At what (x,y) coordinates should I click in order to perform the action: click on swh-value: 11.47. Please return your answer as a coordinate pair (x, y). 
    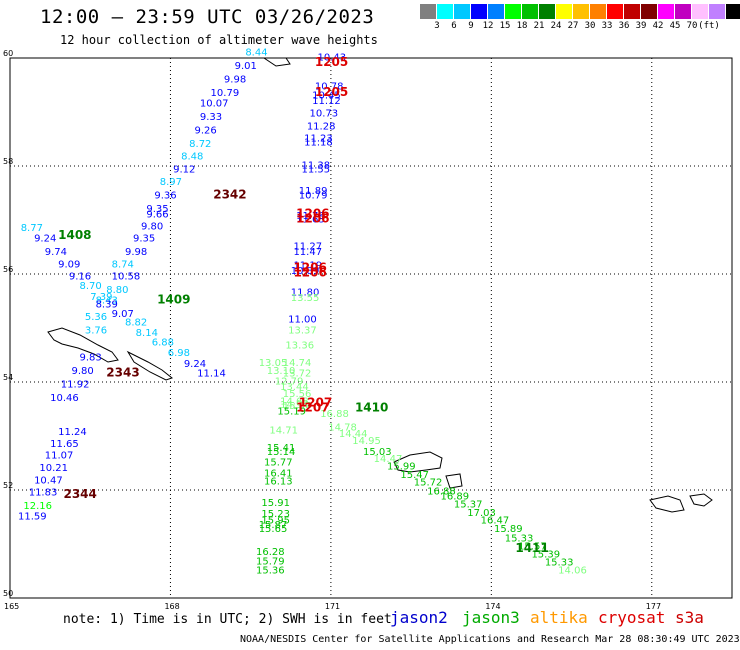
    Looking at the image, I should click on (307, 252).